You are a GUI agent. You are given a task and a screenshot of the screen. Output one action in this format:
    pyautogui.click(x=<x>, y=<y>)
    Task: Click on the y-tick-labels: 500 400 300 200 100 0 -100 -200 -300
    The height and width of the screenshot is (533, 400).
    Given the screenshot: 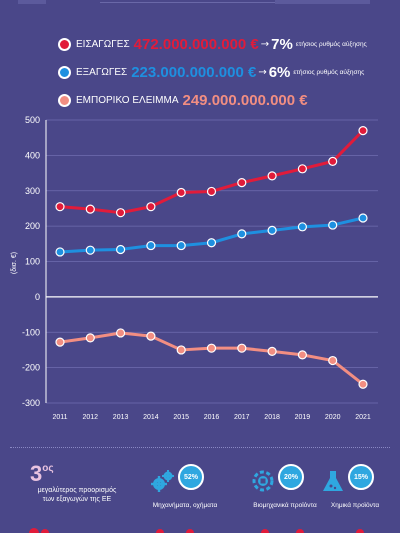 What is the action you would take?
    pyautogui.click(x=31, y=261)
    